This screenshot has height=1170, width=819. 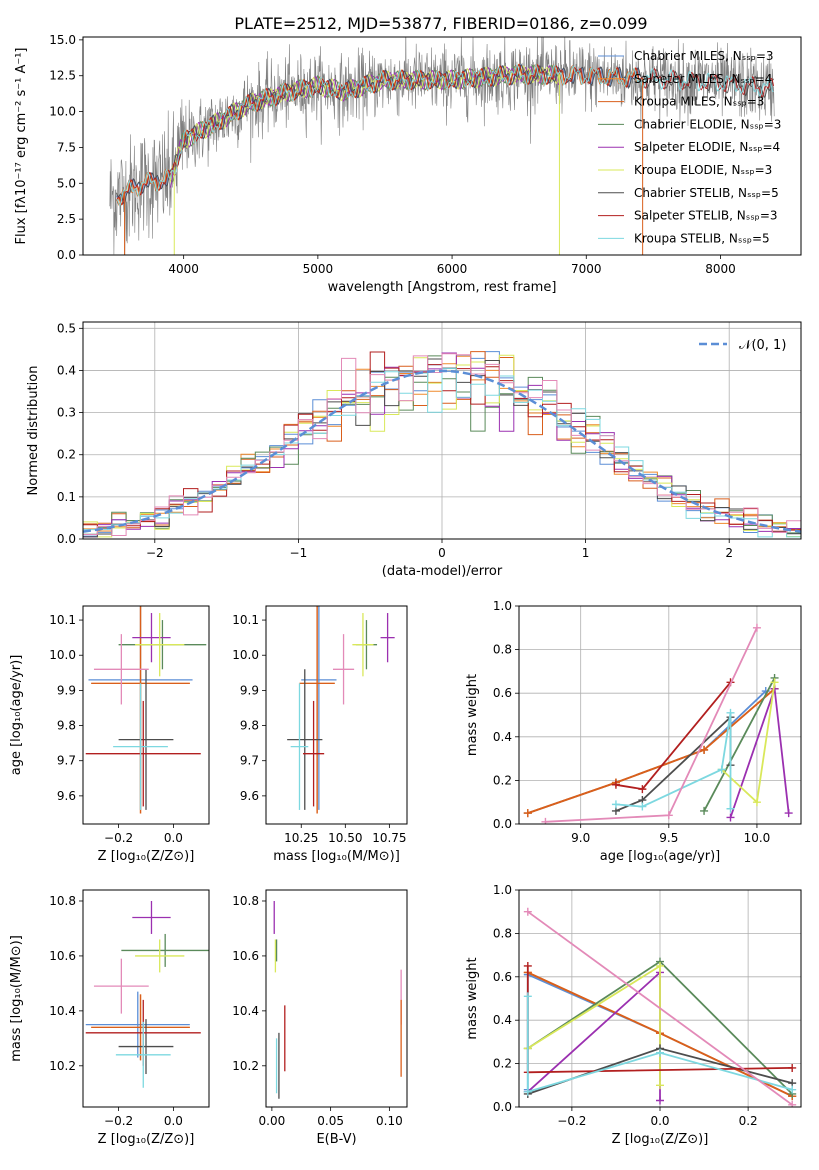 I want to click on x-tick-label: 9.0, so click(x=580, y=838).